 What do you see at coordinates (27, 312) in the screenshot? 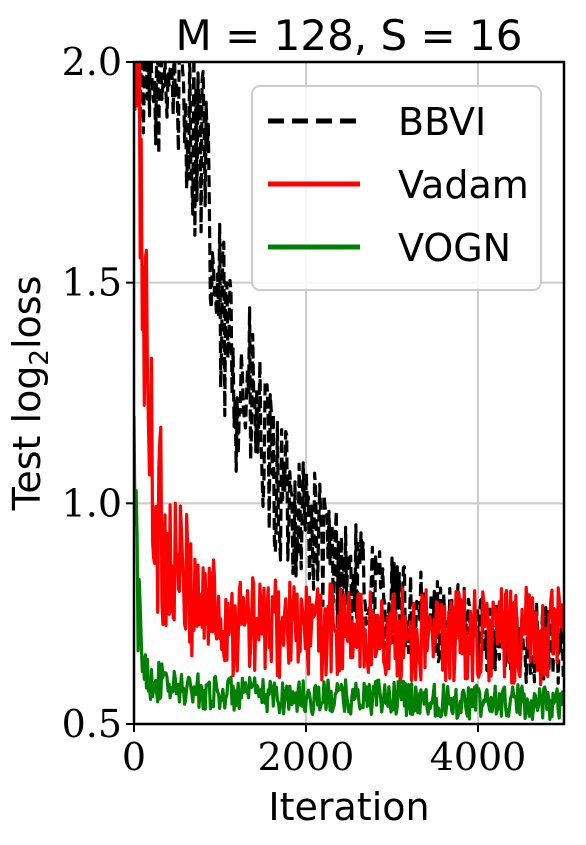
I see `y-axis-label-suffix: loss` at bounding box center [27, 312].